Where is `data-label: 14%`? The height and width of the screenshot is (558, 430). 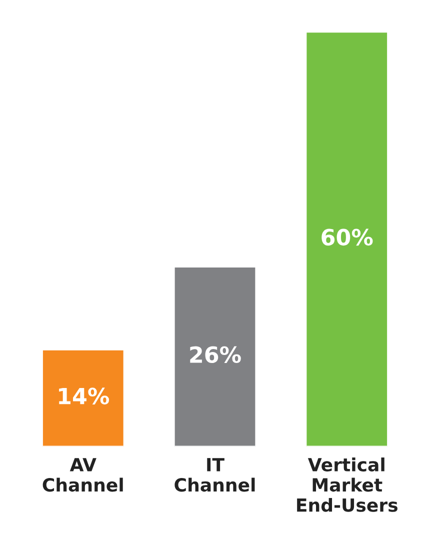 data-label: 14% is located at coordinates (84, 396).